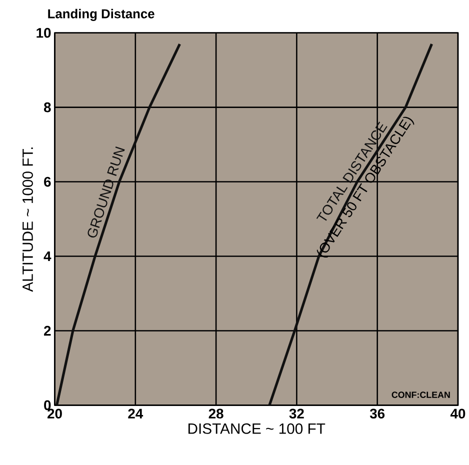 This screenshot has height=465, width=469. What do you see at coordinates (458, 413) in the screenshot?
I see `x-tick-label: 40` at bounding box center [458, 413].